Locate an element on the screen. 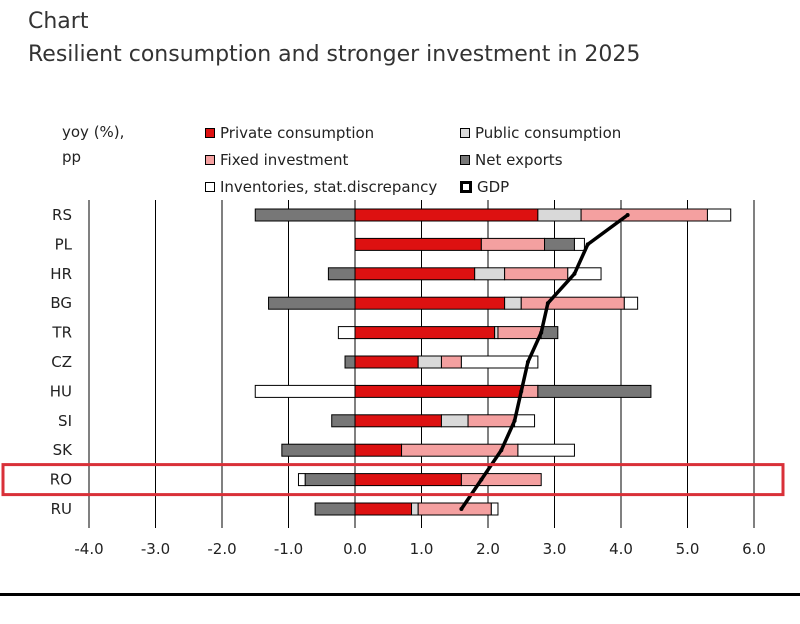  gdp-point-hu is located at coordinates (521, 391).